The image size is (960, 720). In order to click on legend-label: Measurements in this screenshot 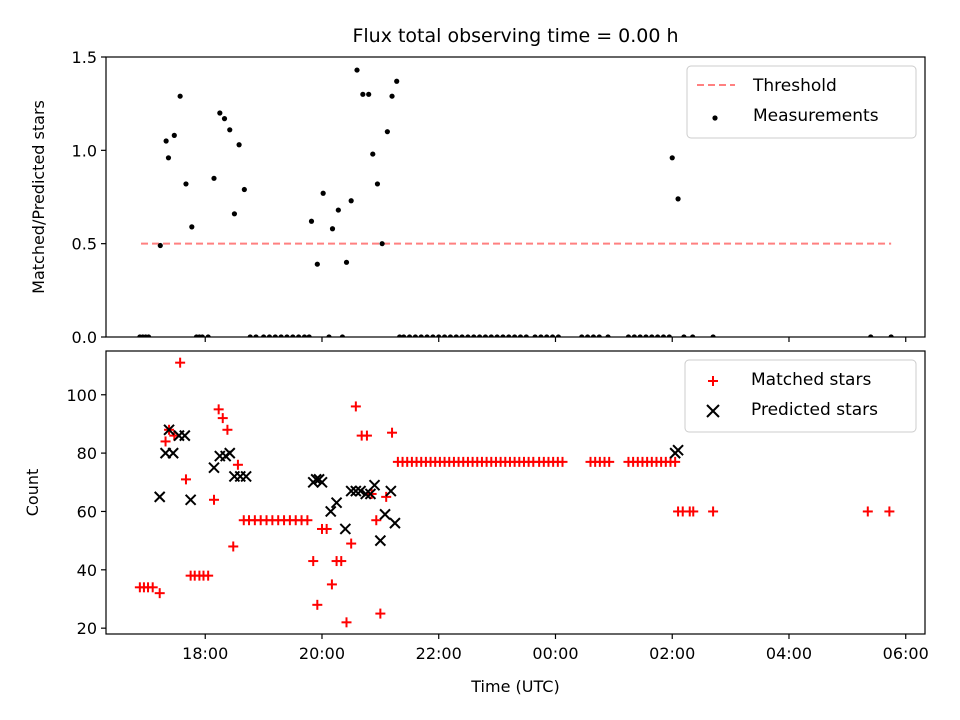, I will do `click(816, 116)`.